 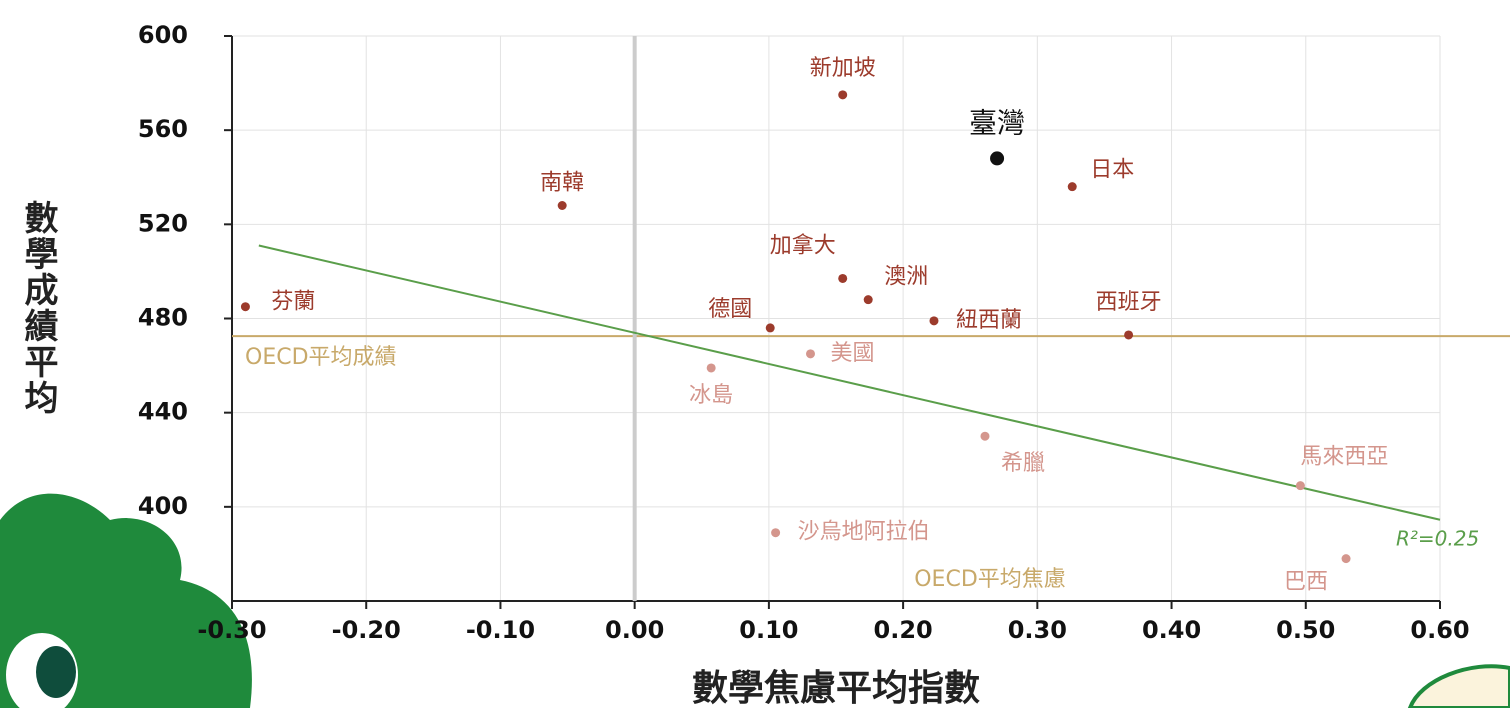 I want to click on x-tick-label: 0.30, so click(x=1037, y=630).